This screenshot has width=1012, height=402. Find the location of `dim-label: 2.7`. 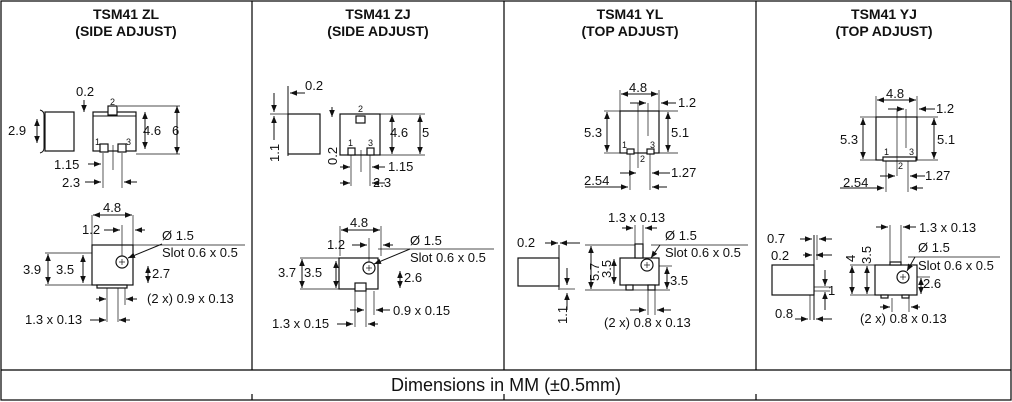

dim-label: 2.7 is located at coordinates (161, 273).